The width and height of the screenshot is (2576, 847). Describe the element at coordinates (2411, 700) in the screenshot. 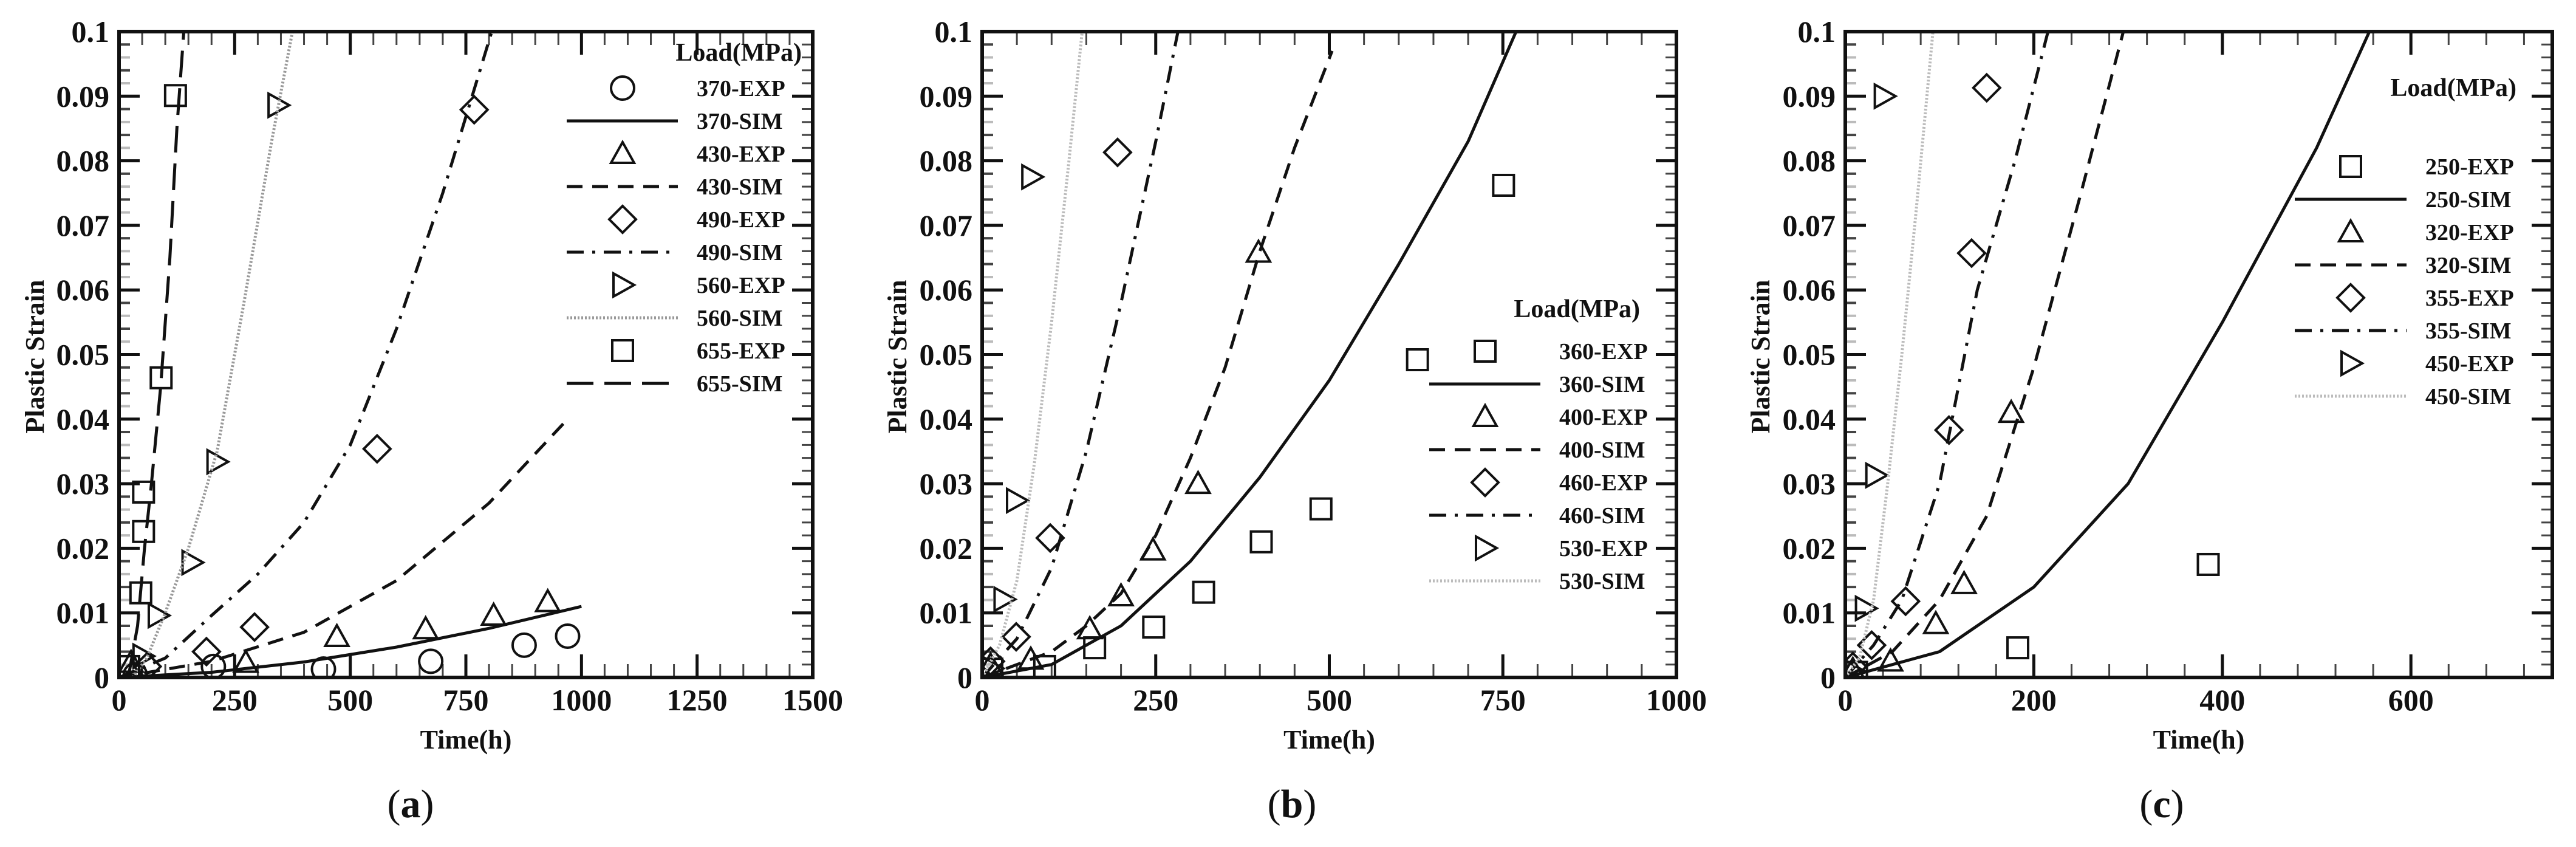

I see `x-tick-label: 600` at that location.